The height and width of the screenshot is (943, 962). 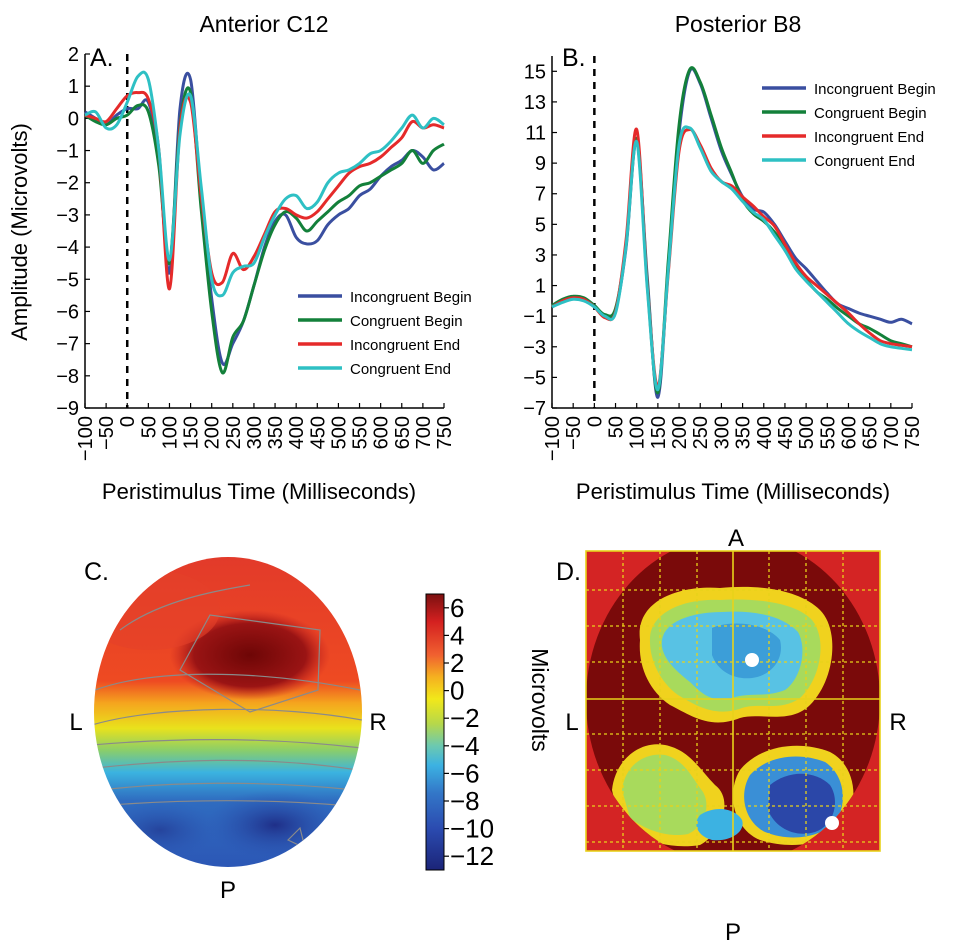 What do you see at coordinates (828, 432) in the screenshot?
I see `x-tick-label: 550` at bounding box center [828, 432].